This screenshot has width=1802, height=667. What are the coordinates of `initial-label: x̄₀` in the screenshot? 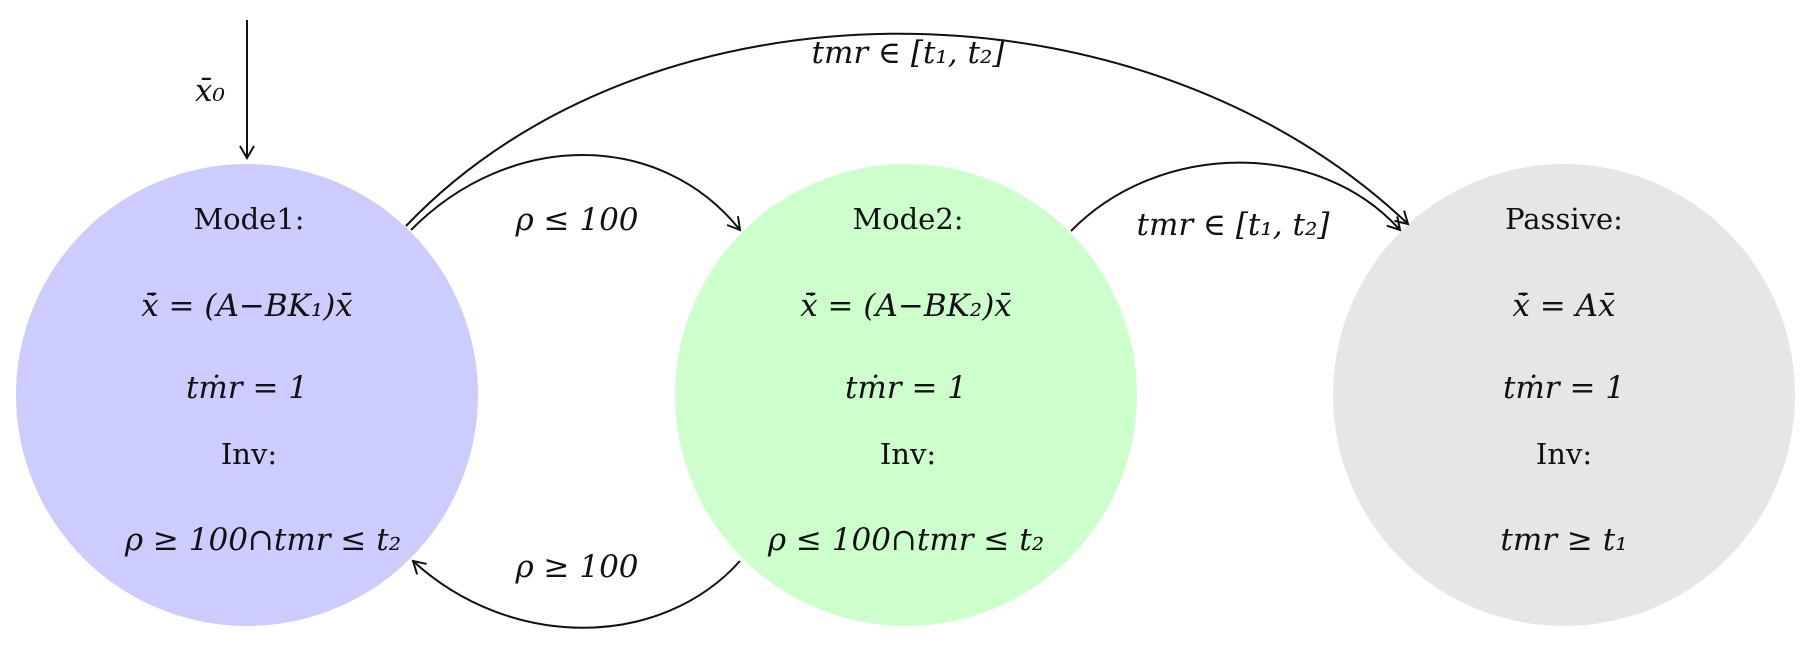 It's located at (210, 91).